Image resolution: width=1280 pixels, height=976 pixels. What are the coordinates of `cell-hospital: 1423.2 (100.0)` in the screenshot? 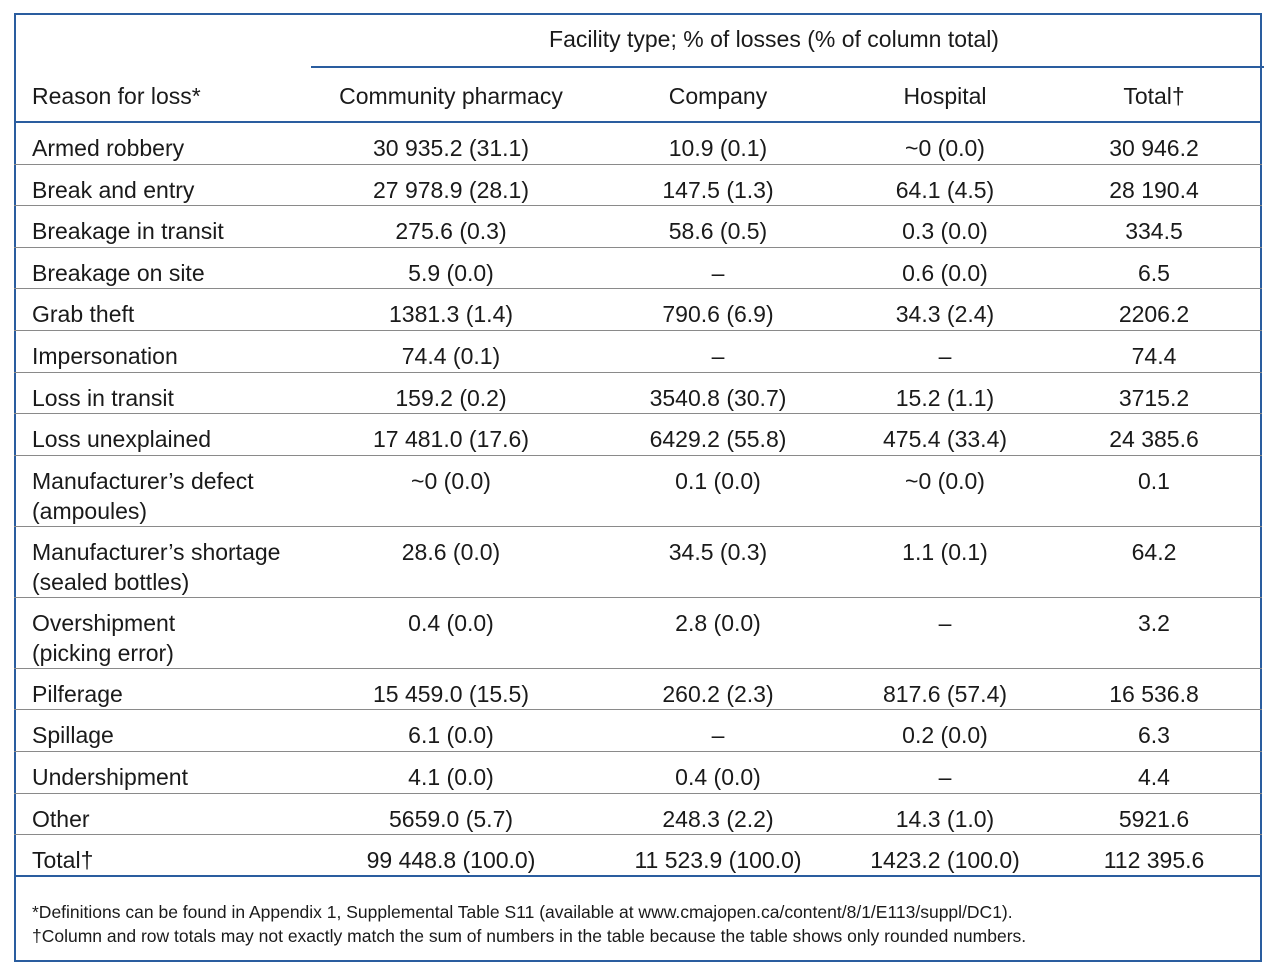 It's located at (945, 860).